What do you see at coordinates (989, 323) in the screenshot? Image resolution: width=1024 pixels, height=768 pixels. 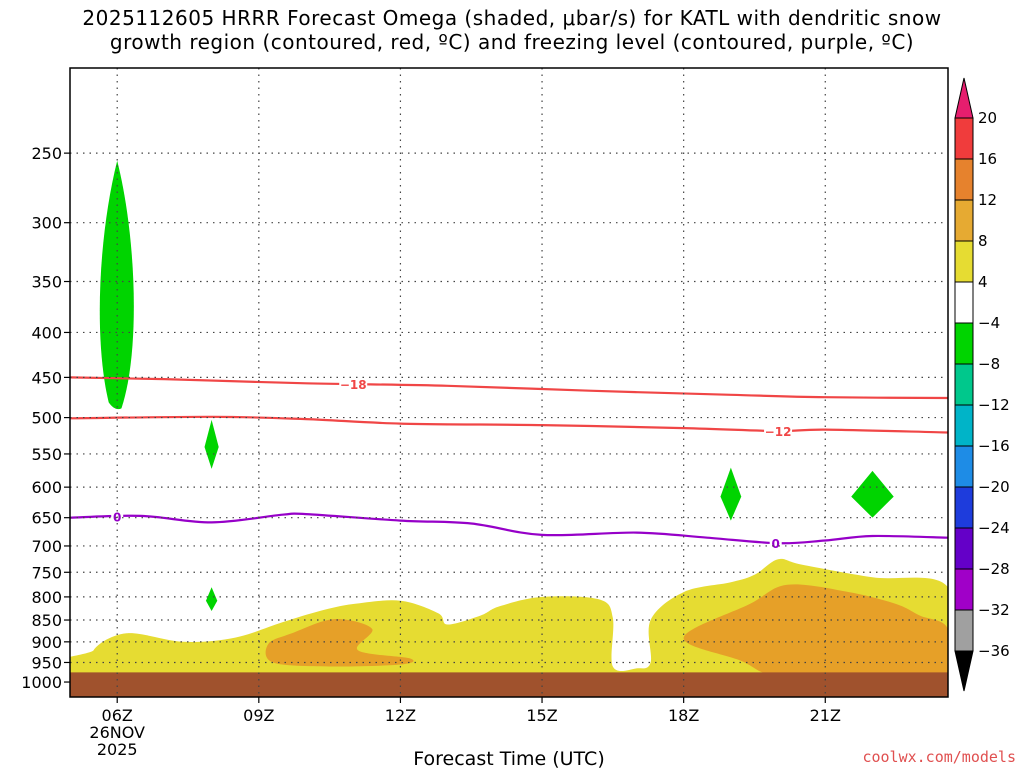 I see `colorbar-label: −4` at bounding box center [989, 323].